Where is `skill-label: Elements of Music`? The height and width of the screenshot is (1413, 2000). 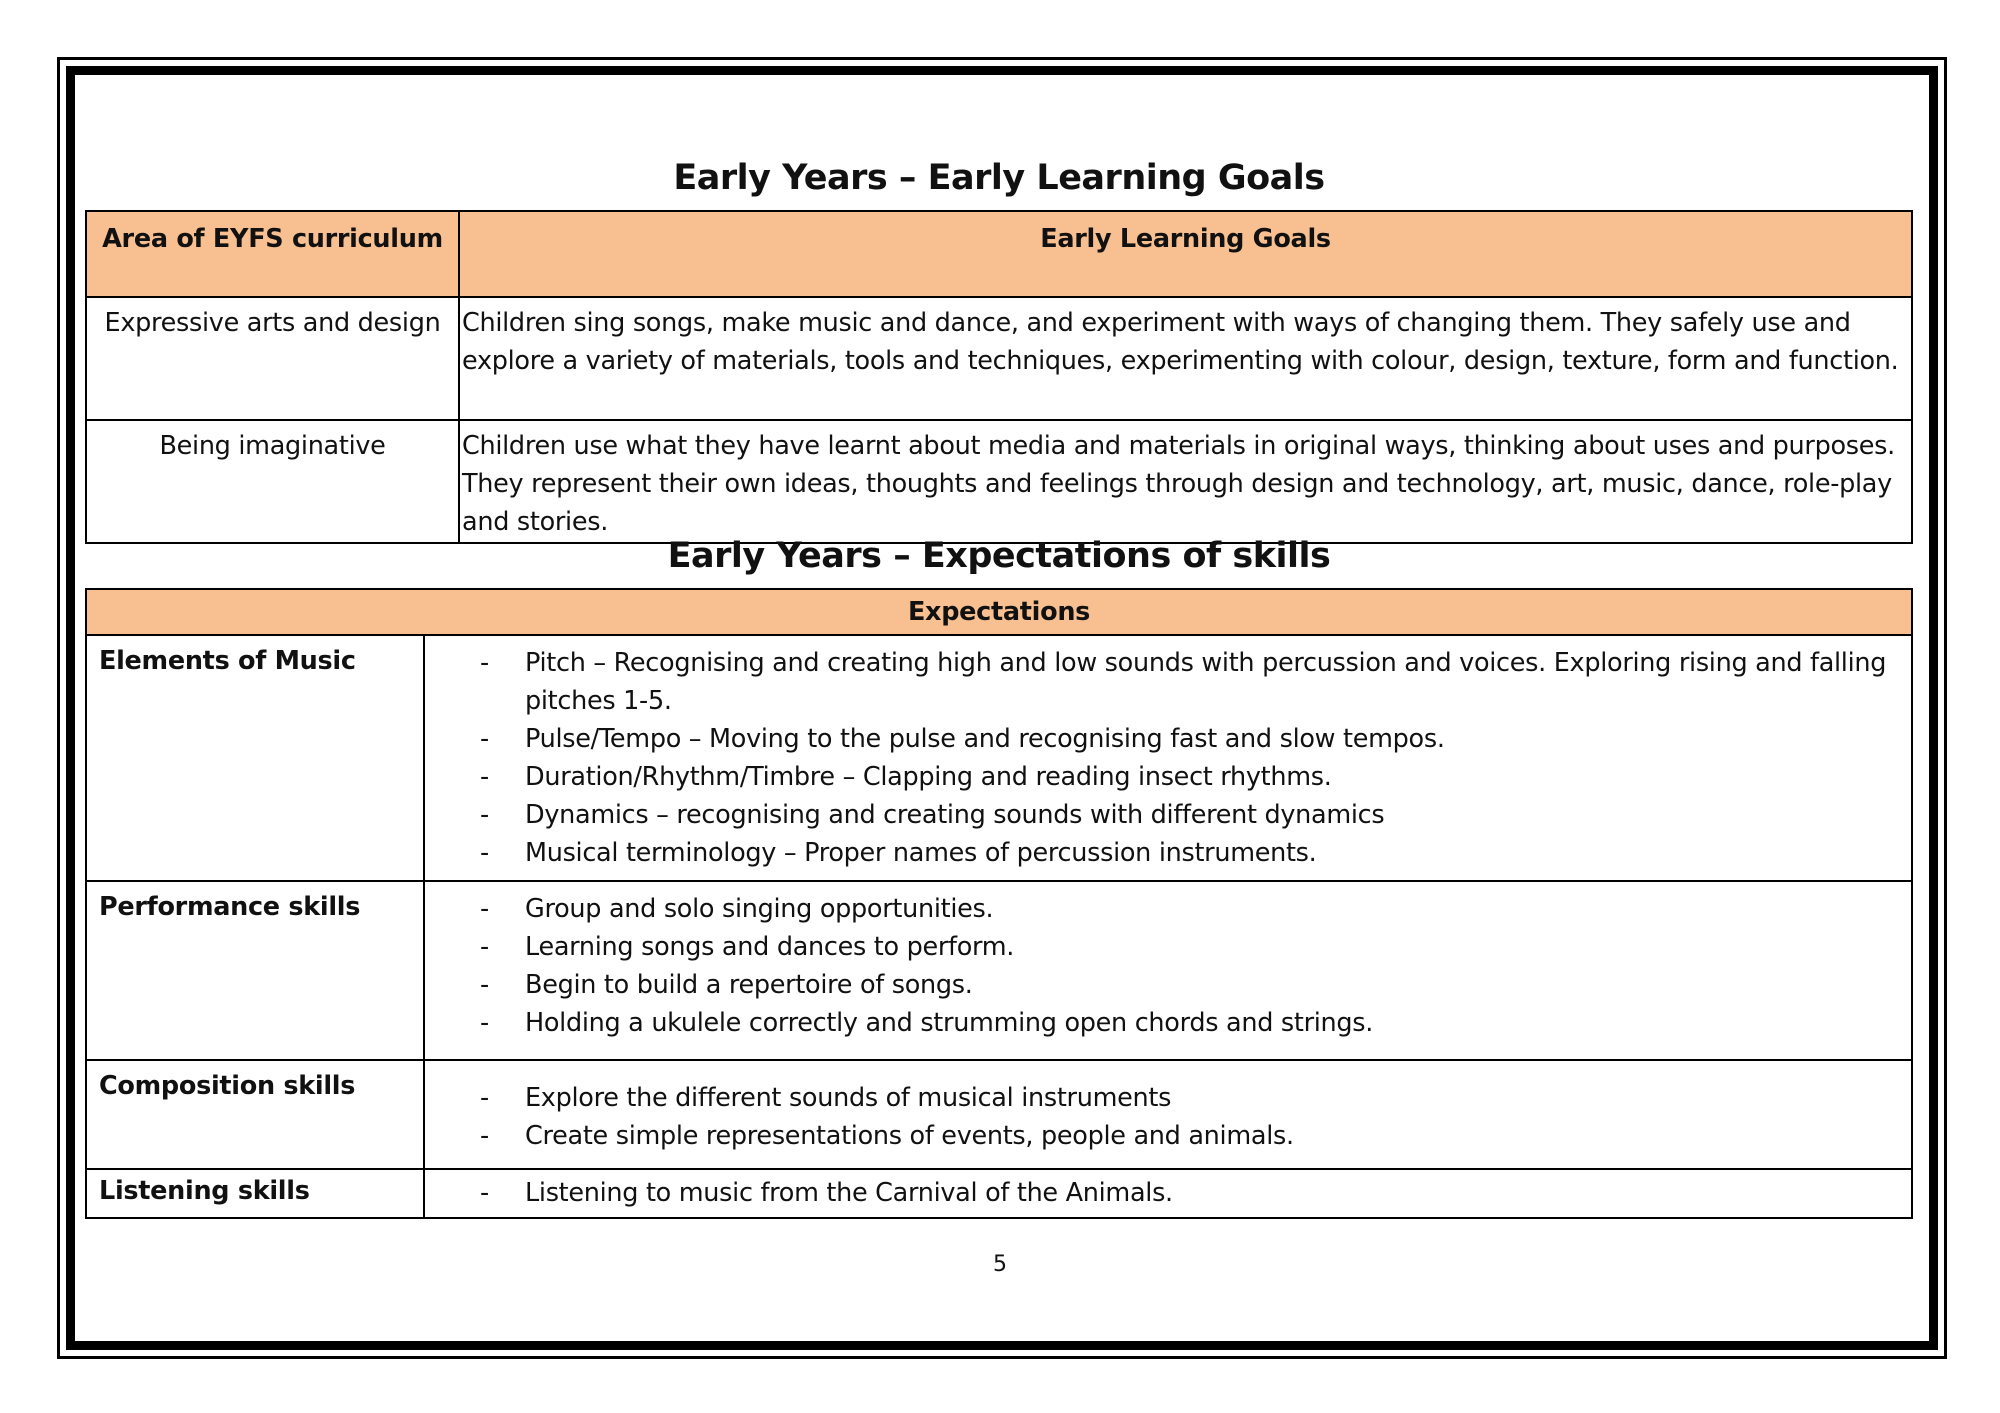 skill-label: Elements of Music is located at coordinates (255, 758).